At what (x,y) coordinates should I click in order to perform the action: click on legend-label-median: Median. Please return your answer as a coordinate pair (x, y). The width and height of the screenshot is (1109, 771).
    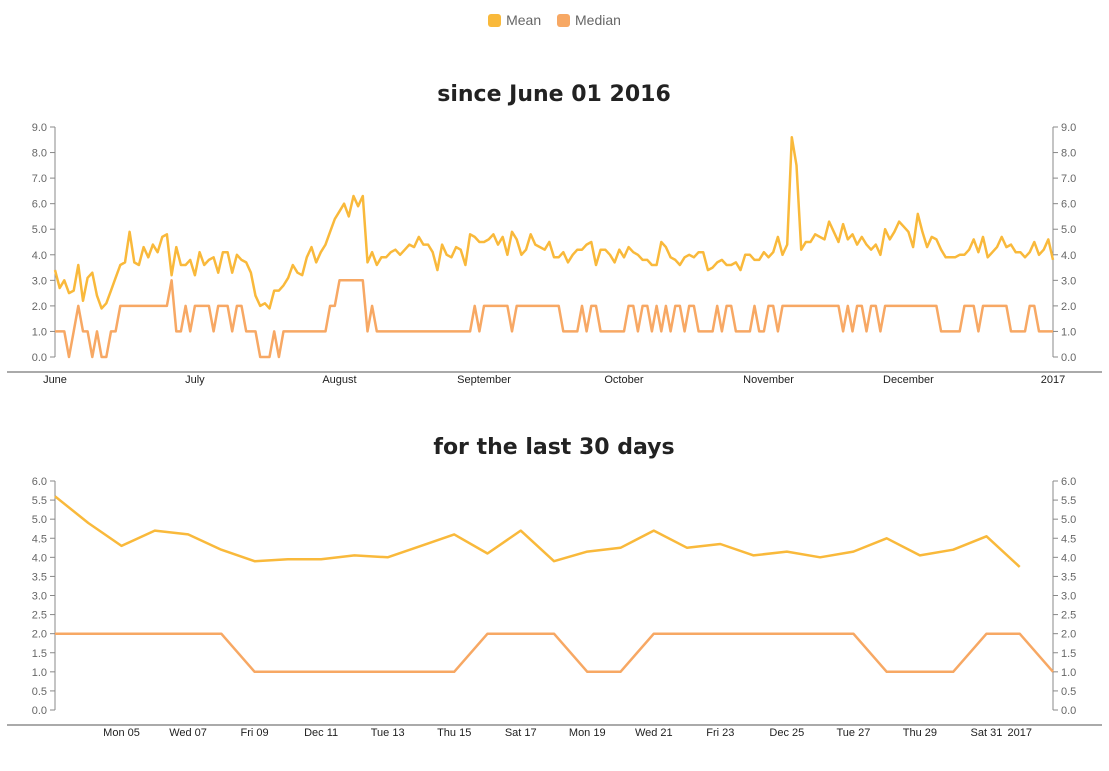
    Looking at the image, I should click on (598, 20).